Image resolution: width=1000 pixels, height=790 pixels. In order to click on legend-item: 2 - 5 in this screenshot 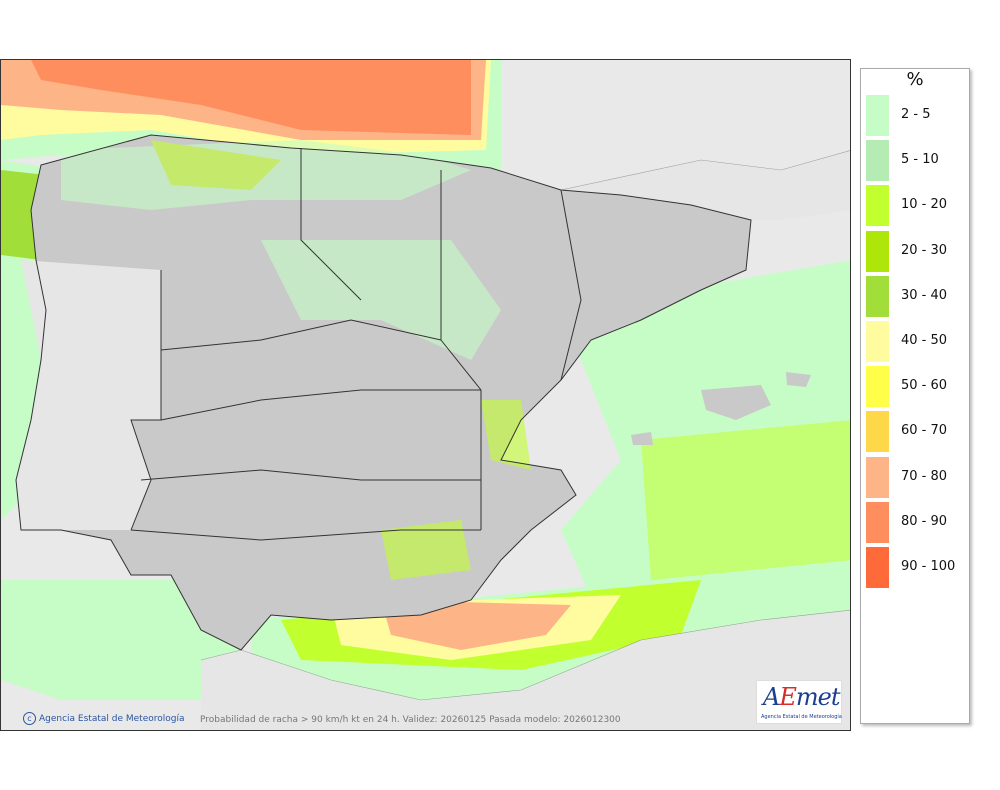, I will do `click(916, 116)`.